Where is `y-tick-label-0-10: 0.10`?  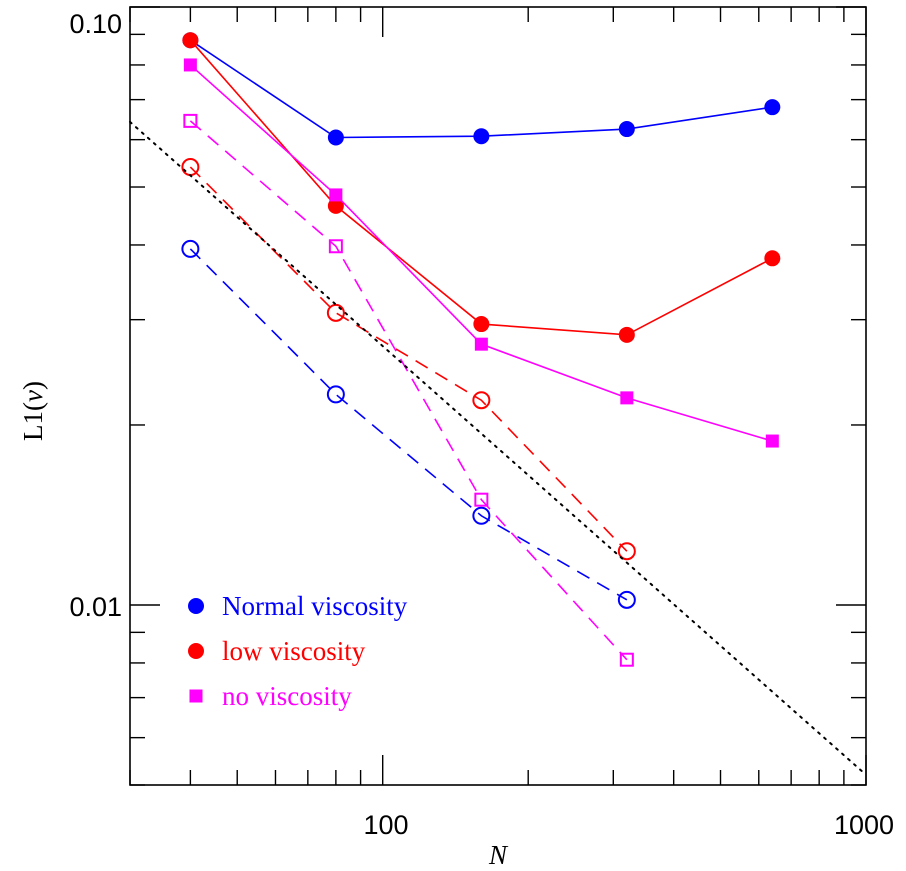
y-tick-label-0-10: 0.10 is located at coordinates (95, 24).